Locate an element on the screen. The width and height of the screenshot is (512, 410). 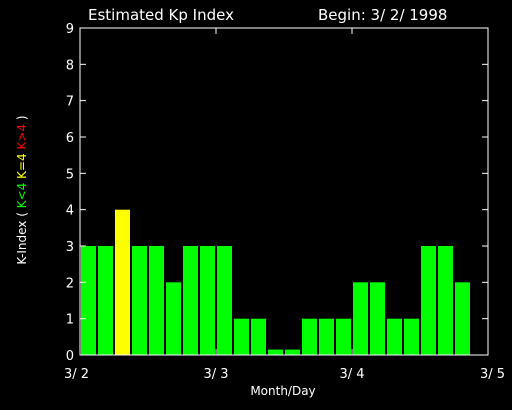
y-tick-label: 1 is located at coordinates (70, 320).